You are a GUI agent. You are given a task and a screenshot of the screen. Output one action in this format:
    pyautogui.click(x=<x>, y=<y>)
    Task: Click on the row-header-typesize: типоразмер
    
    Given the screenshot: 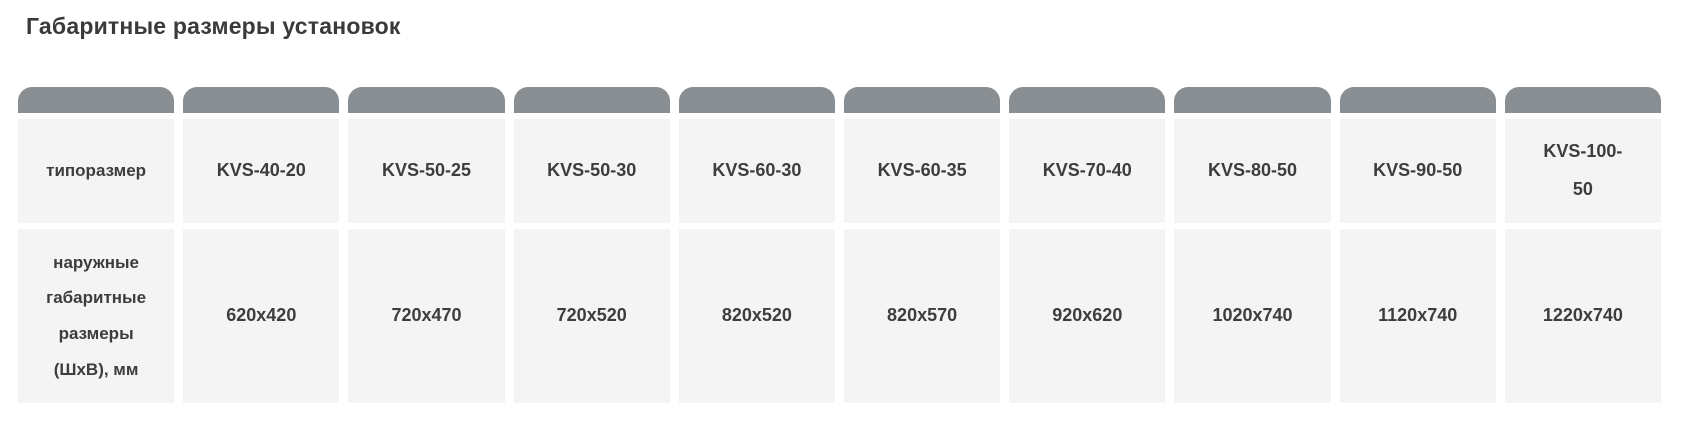 What is the action you would take?
    pyautogui.click(x=96, y=171)
    